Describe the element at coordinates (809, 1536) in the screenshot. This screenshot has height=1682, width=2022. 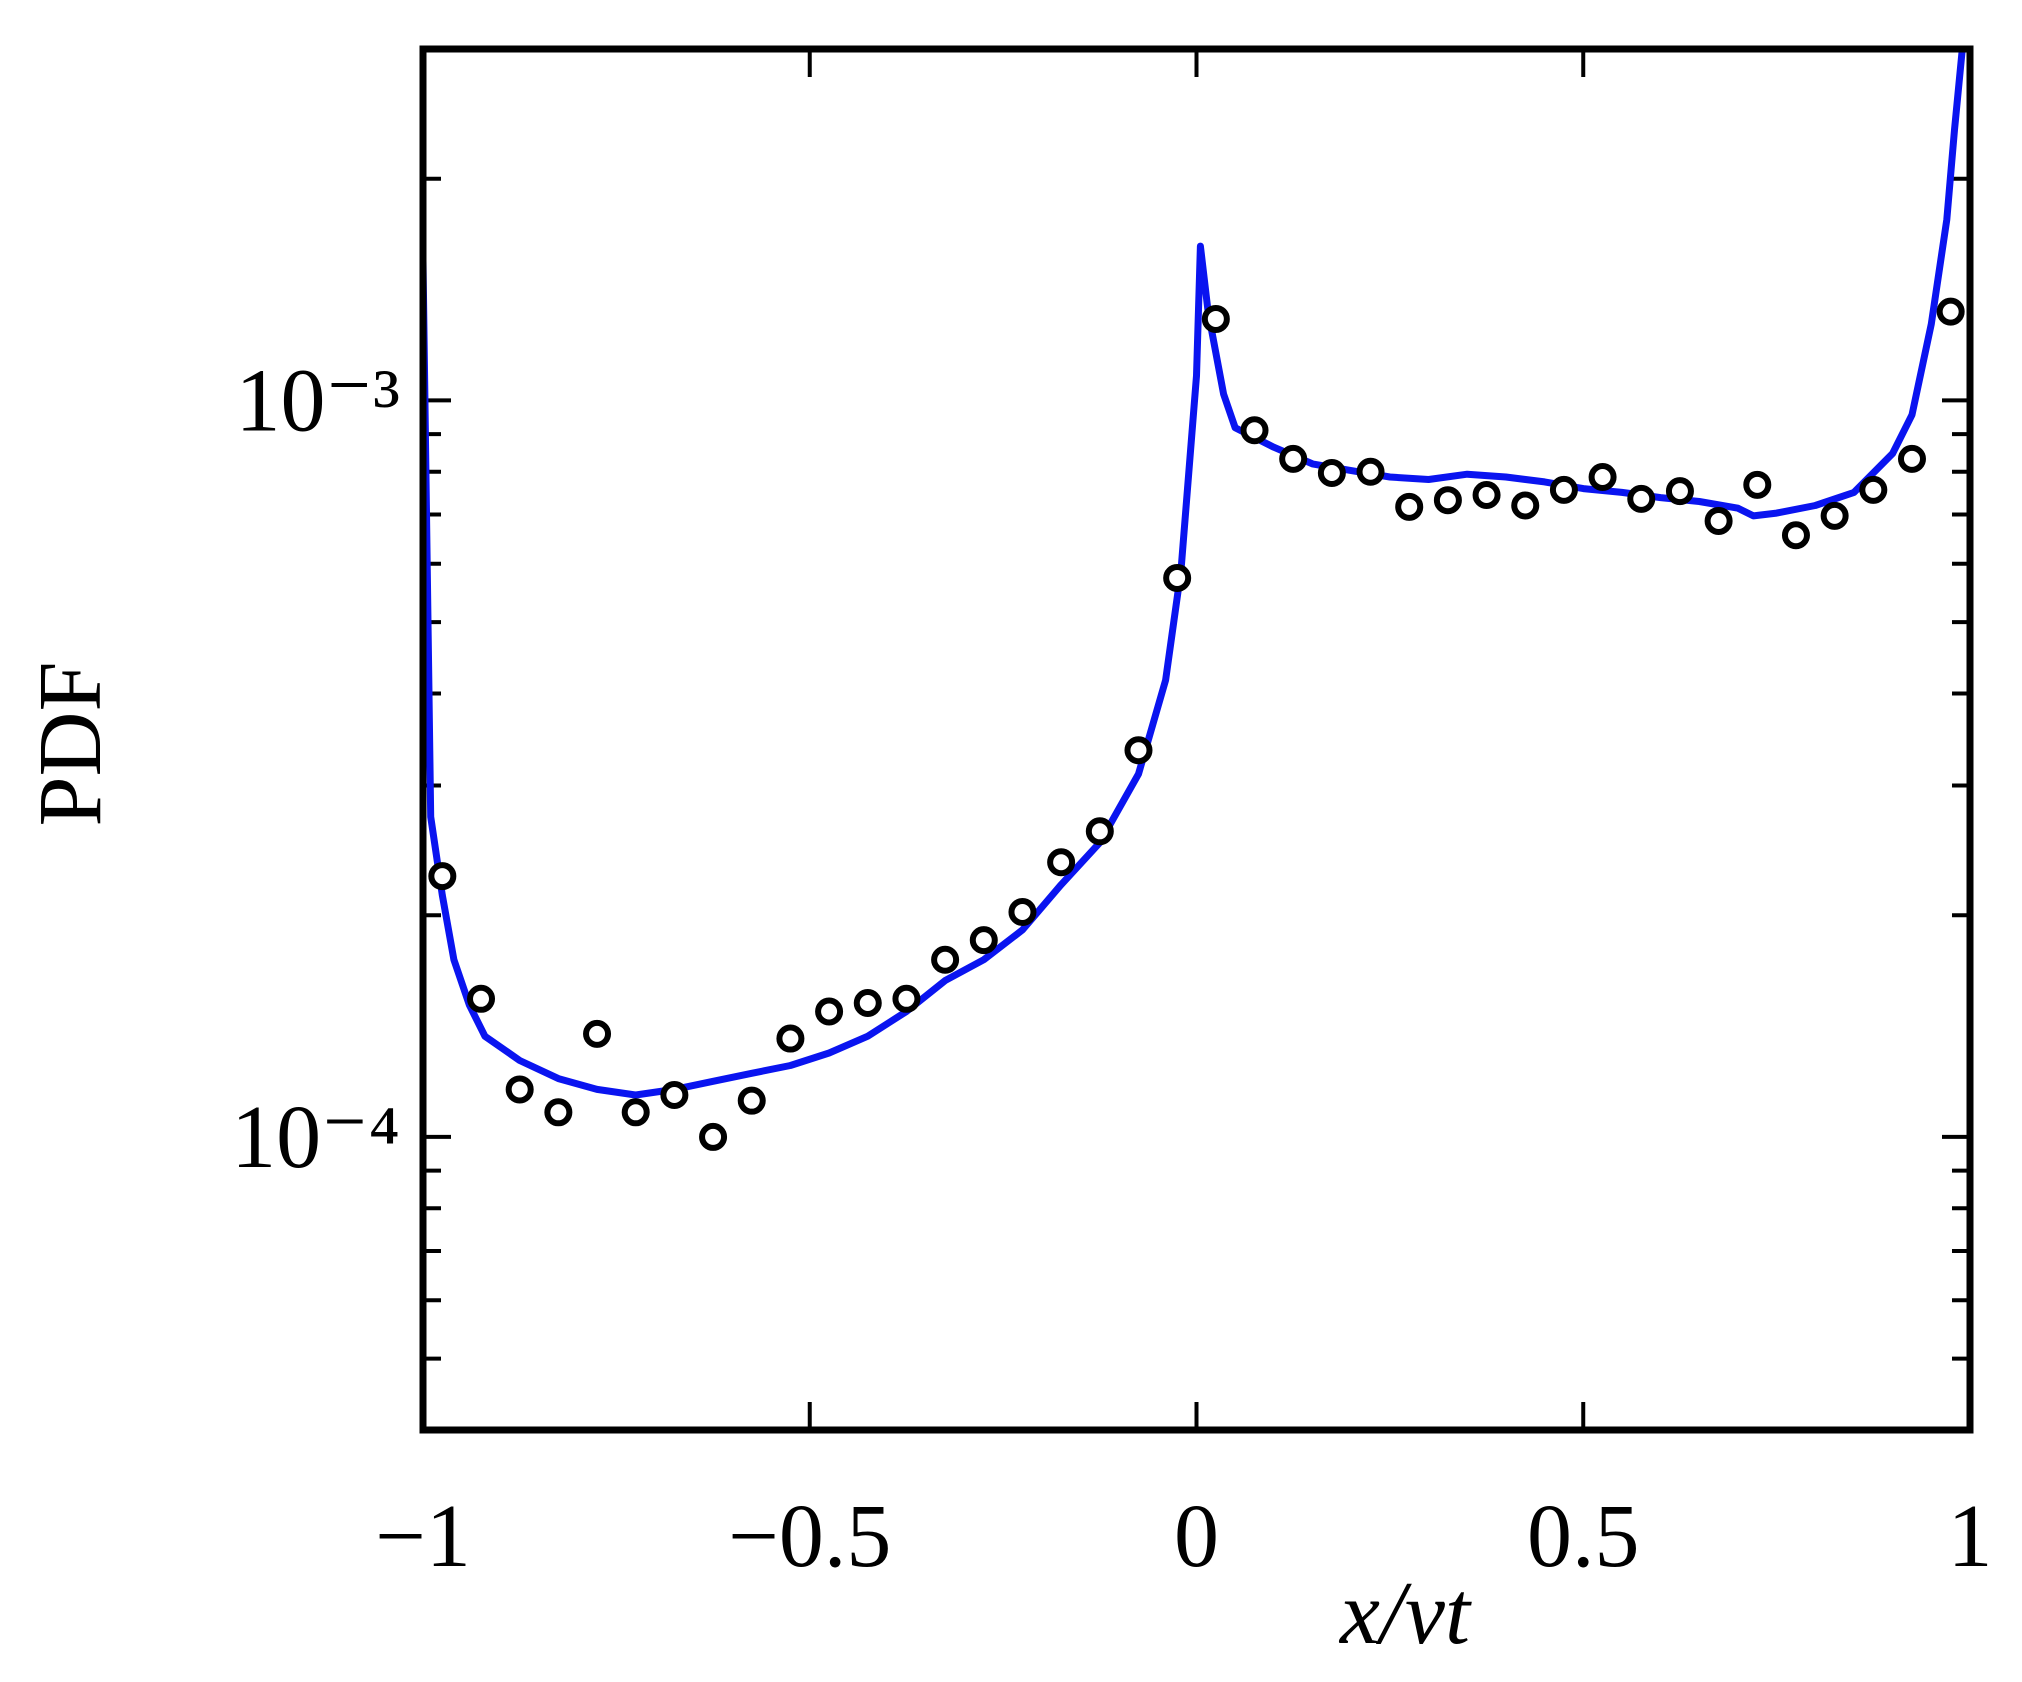
I see `x-tick-label: −0.5` at that location.